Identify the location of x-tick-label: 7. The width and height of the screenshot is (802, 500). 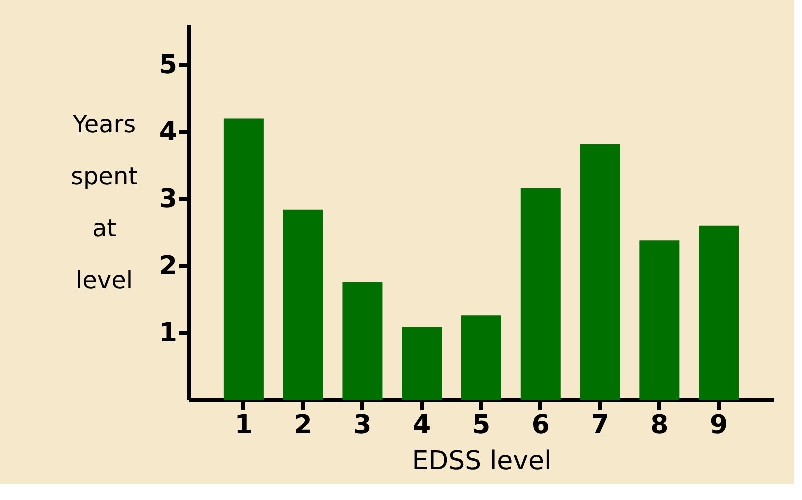
(600, 425).